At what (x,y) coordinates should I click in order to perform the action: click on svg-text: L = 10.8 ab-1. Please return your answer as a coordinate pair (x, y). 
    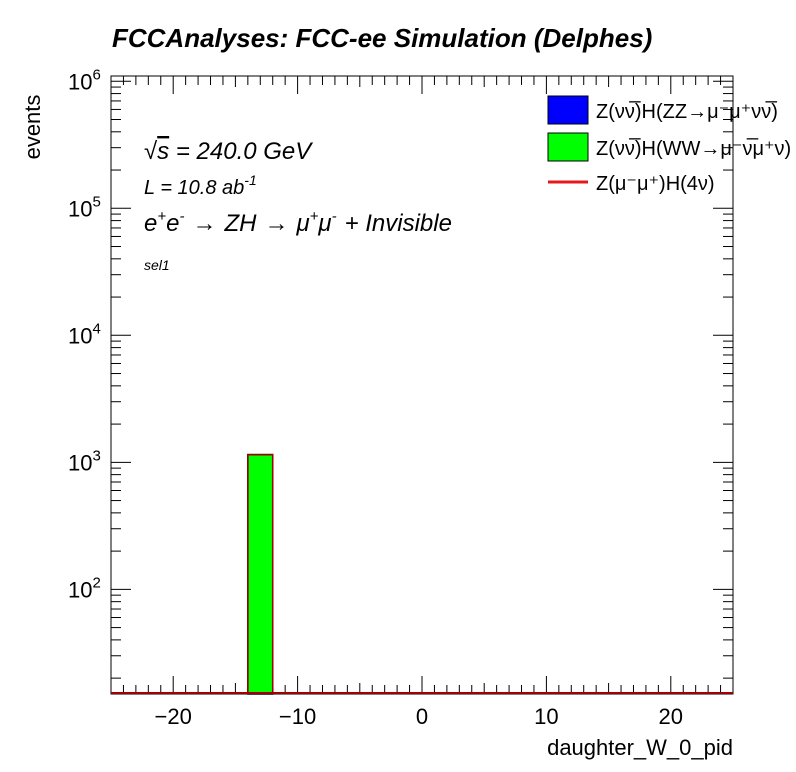
    Looking at the image, I should click on (200, 185).